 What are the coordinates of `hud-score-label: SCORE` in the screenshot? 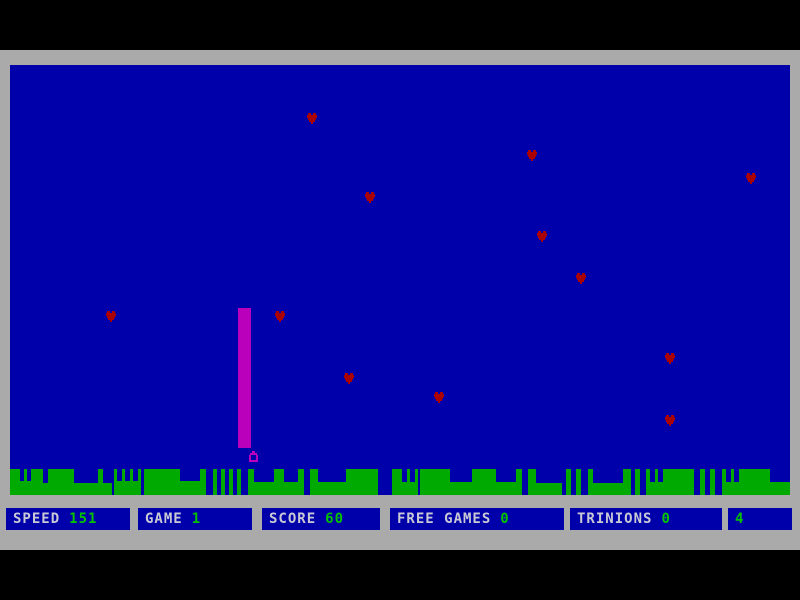 It's located at (293, 519).